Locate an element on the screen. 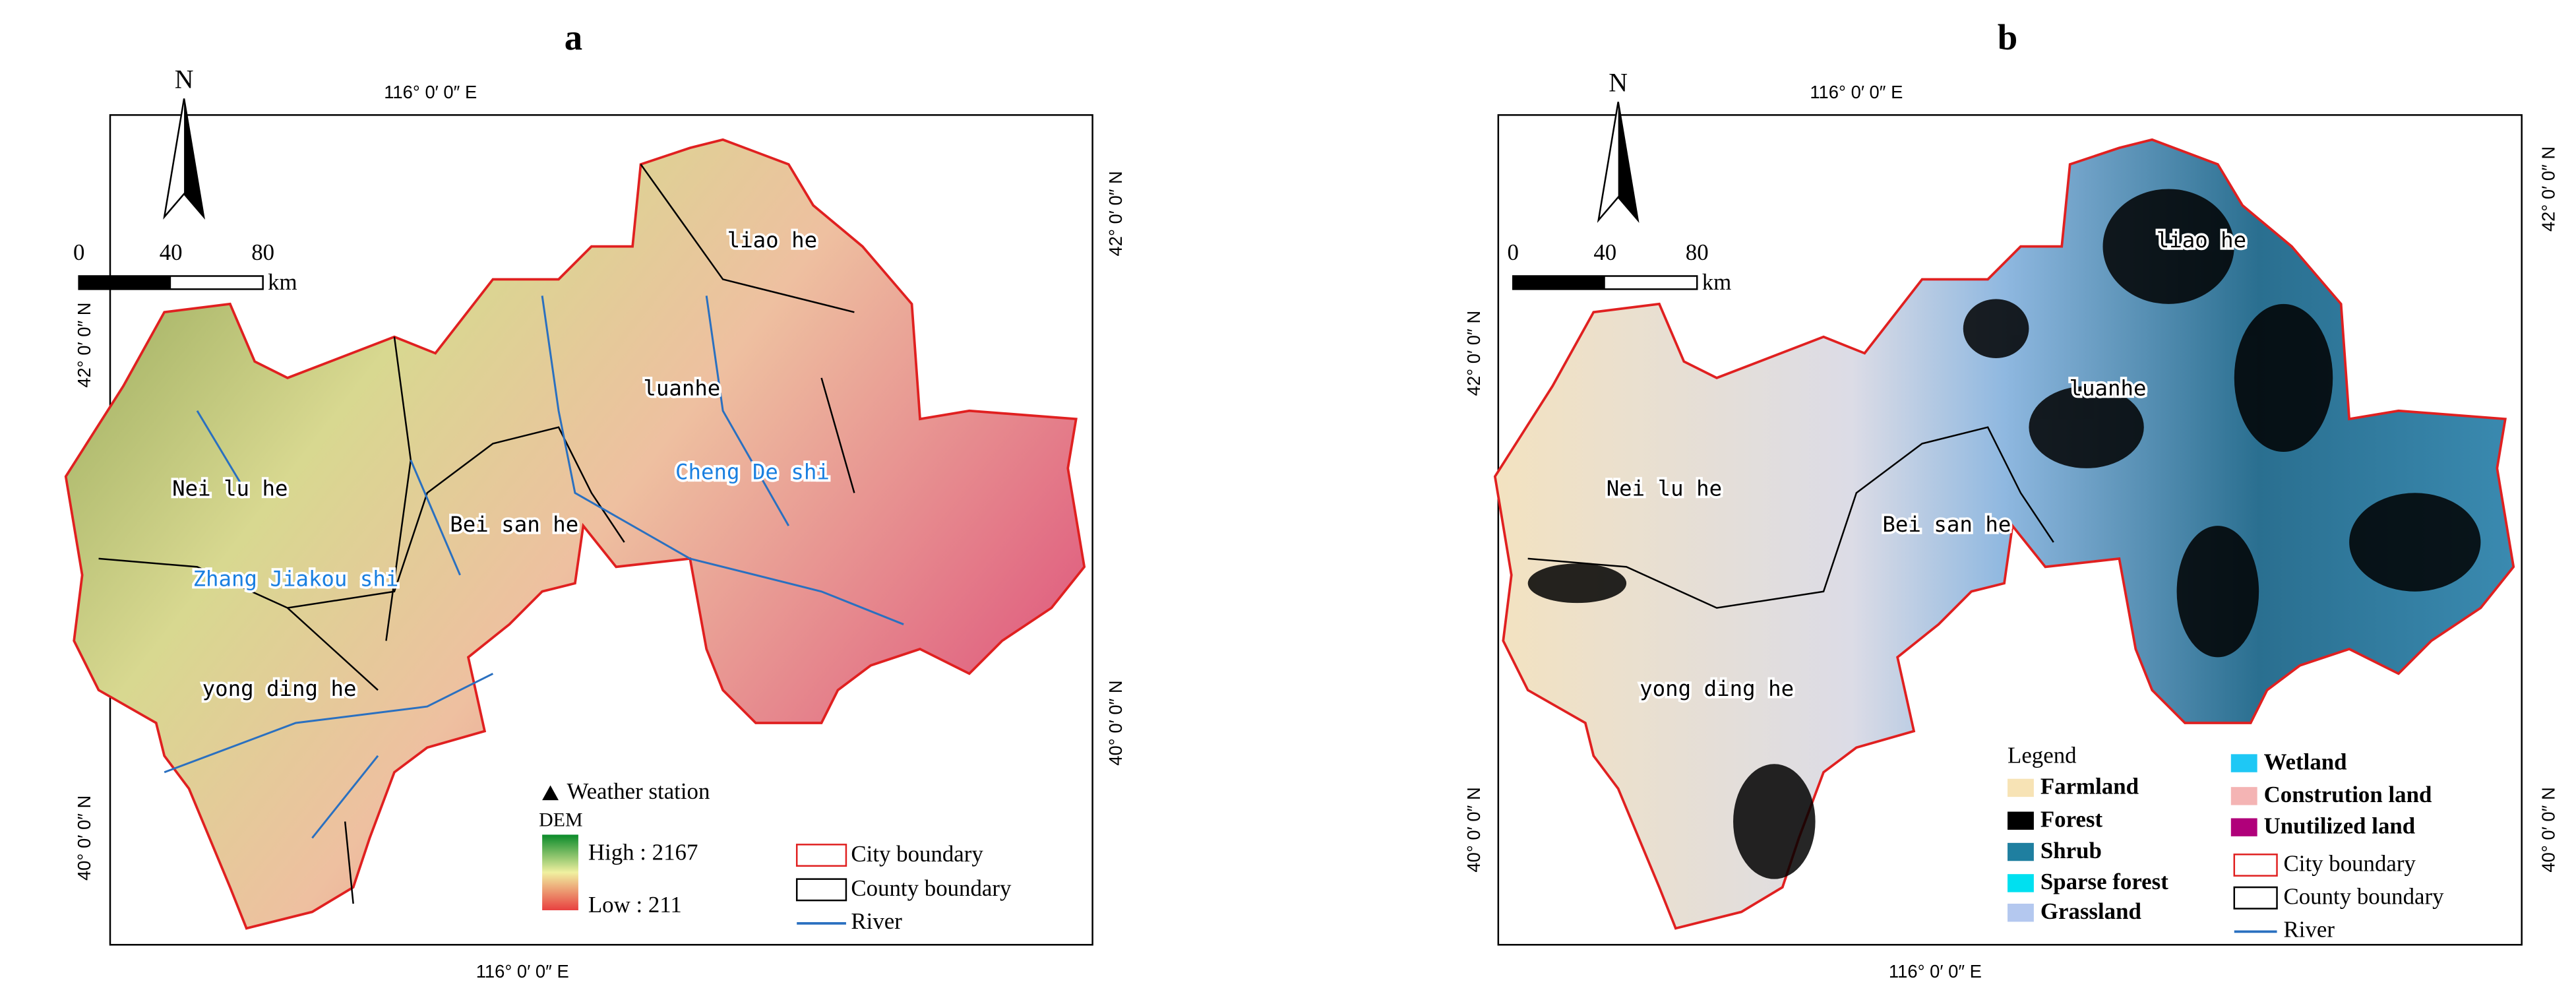 The image size is (2576, 998). legend-text: Forest is located at coordinates (2071, 819).